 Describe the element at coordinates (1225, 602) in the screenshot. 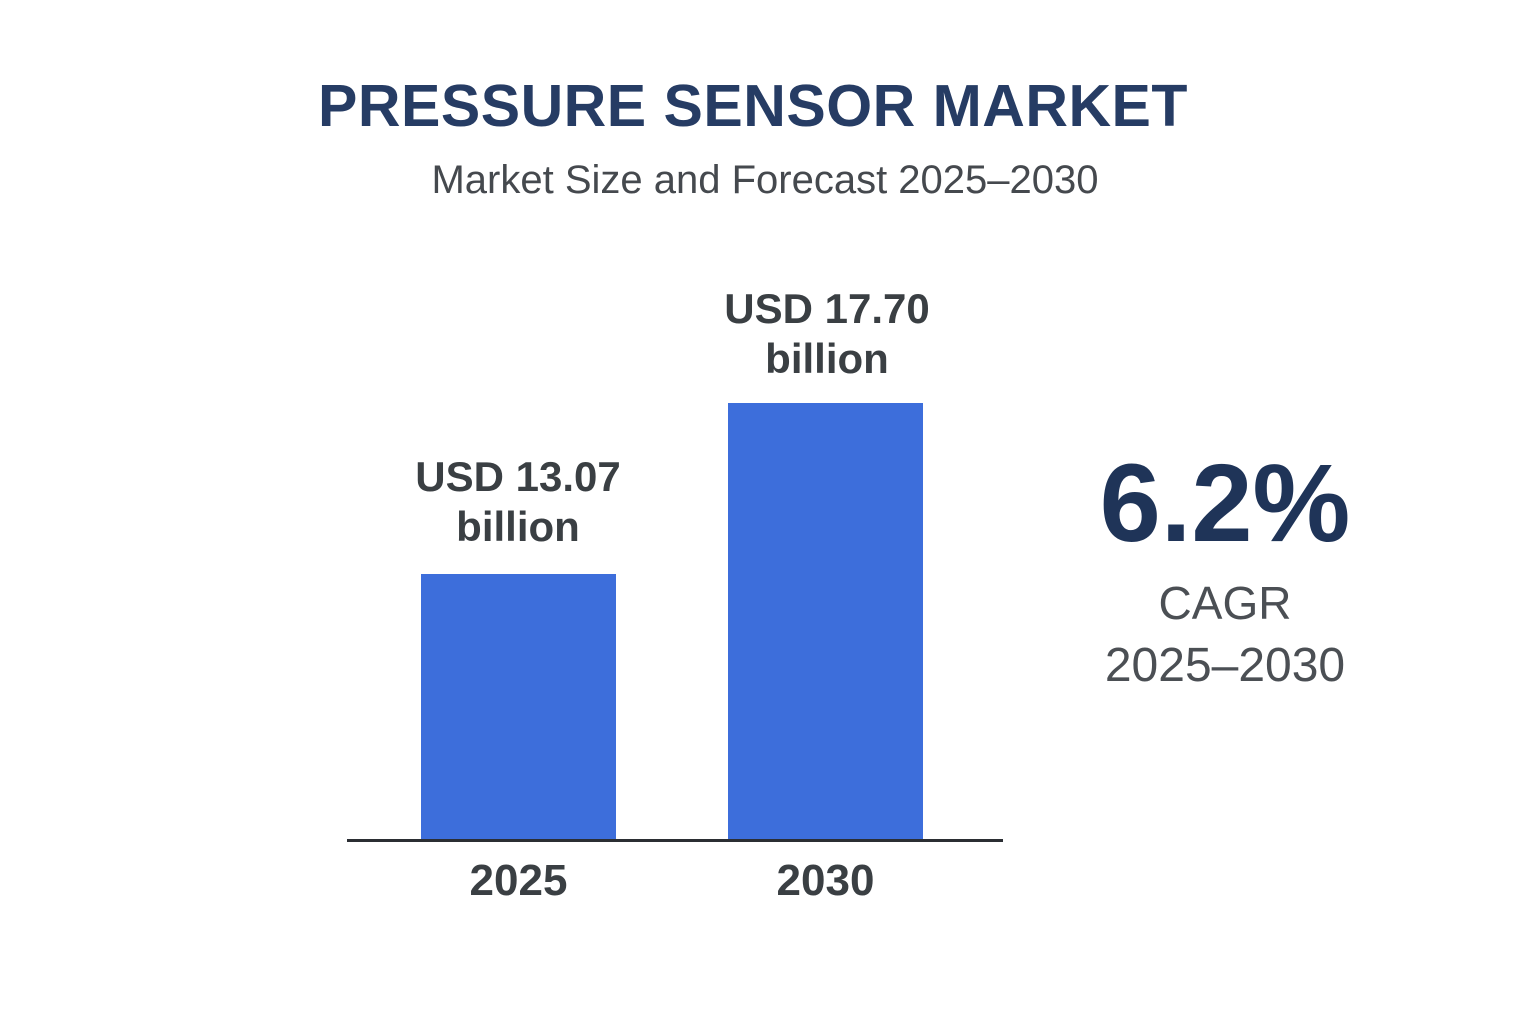

I see `cagr-label: CAGR` at that location.